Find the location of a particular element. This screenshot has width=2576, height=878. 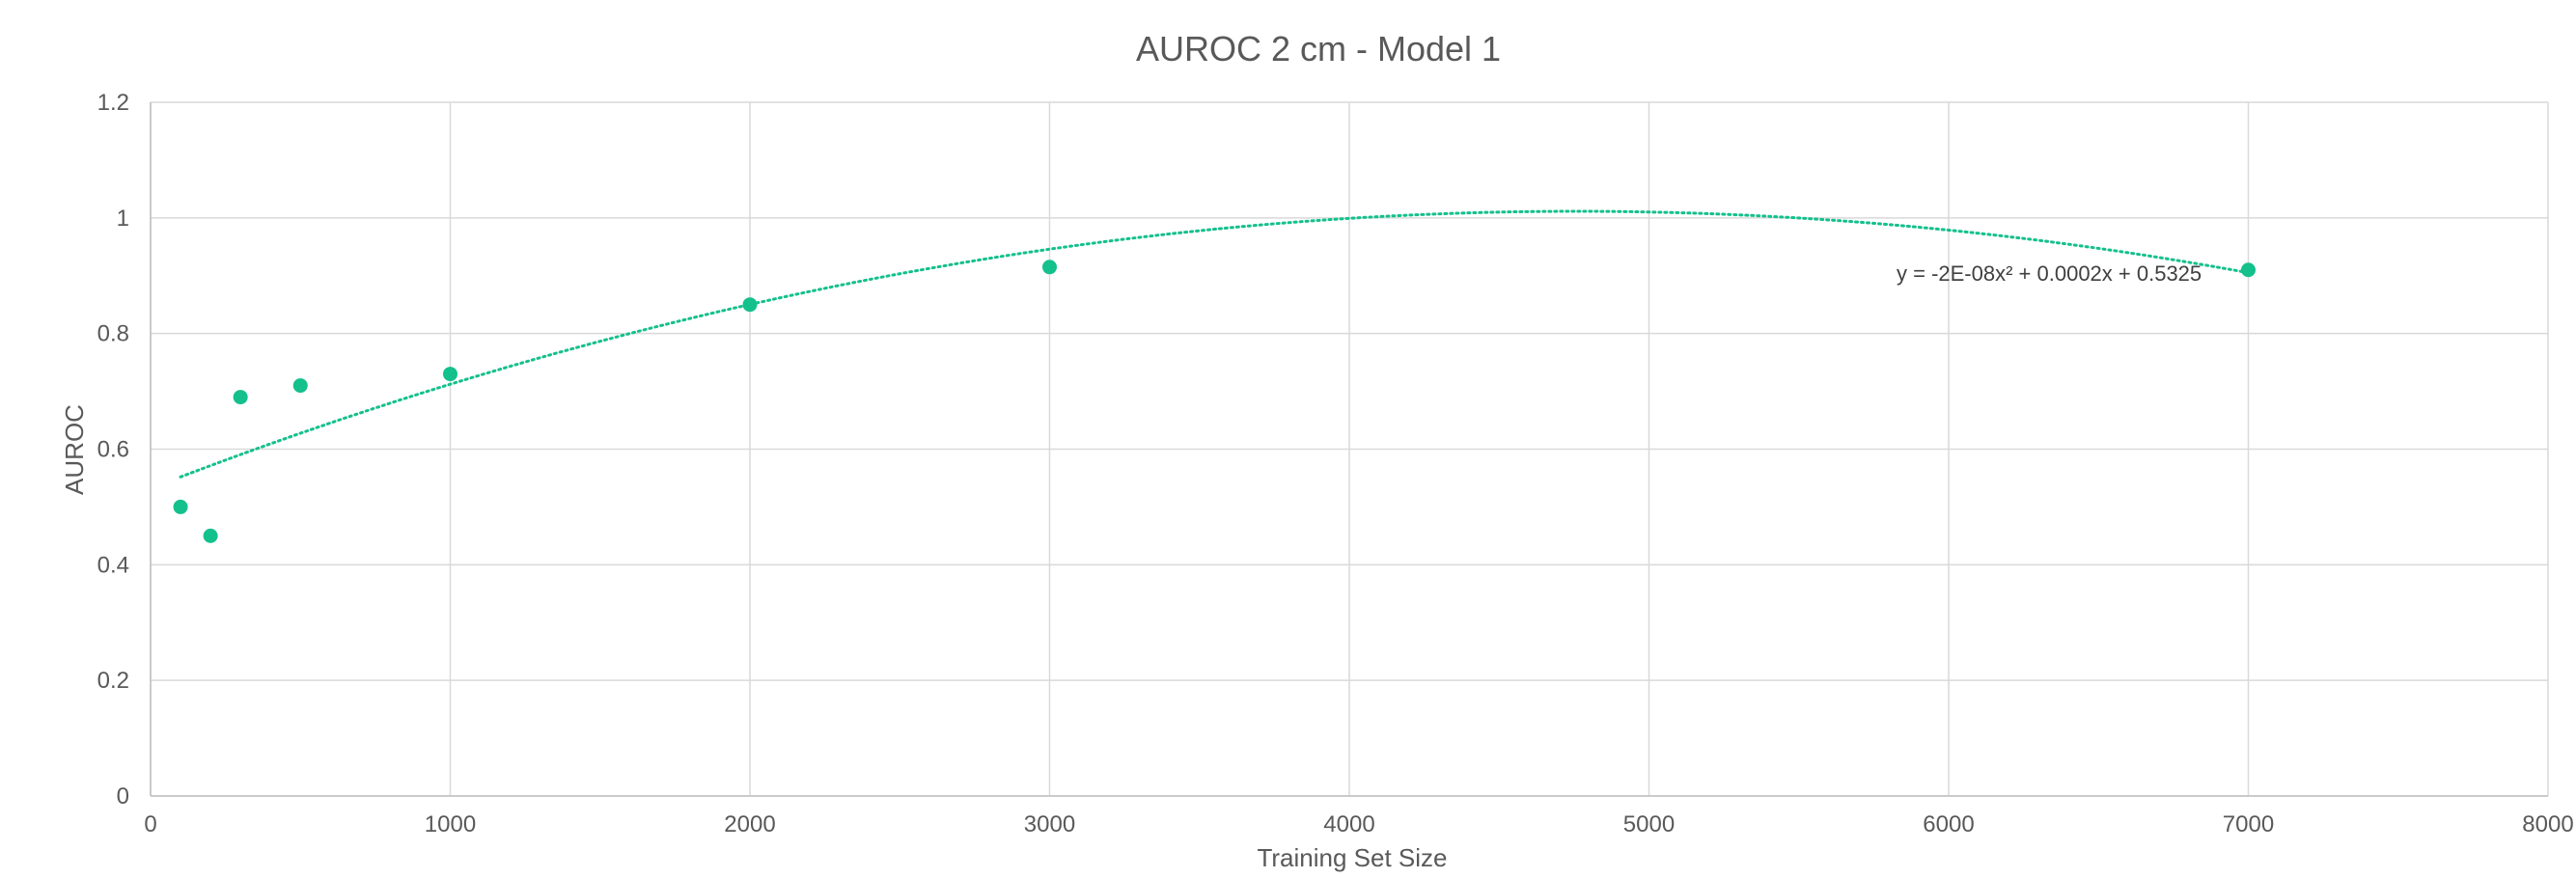

y-tick-label: 0.4 is located at coordinates (113, 565).